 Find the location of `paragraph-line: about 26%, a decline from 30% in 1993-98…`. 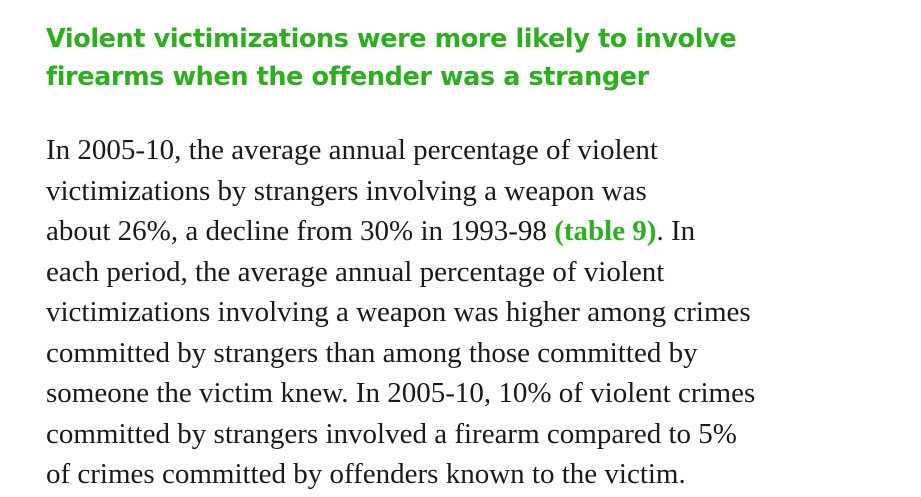

paragraph-line: about 26%, a decline from 30% in 1993-98… is located at coordinates (471, 231).